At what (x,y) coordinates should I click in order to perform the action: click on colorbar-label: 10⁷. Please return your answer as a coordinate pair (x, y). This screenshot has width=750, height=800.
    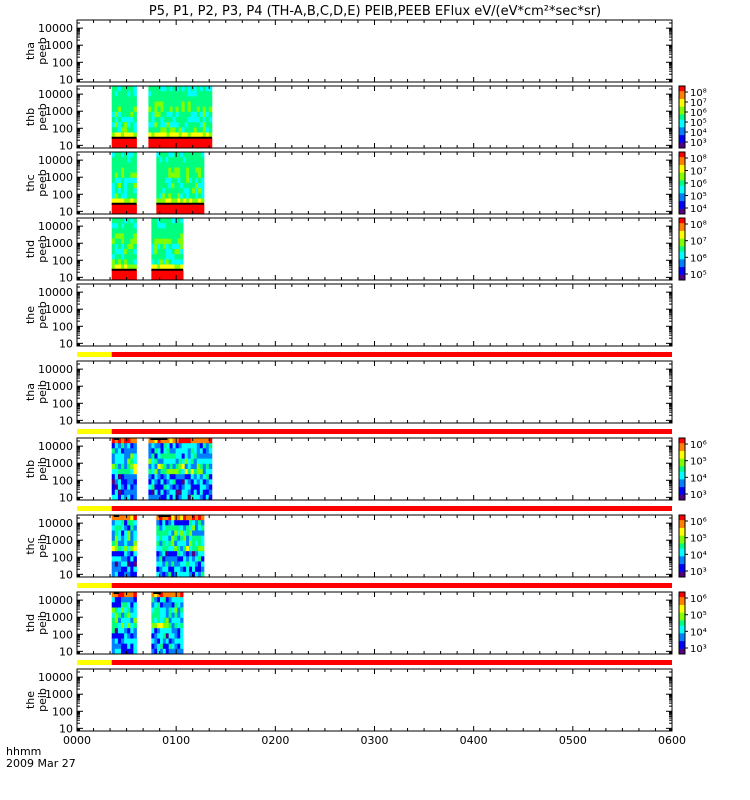
    Looking at the image, I should click on (698, 103).